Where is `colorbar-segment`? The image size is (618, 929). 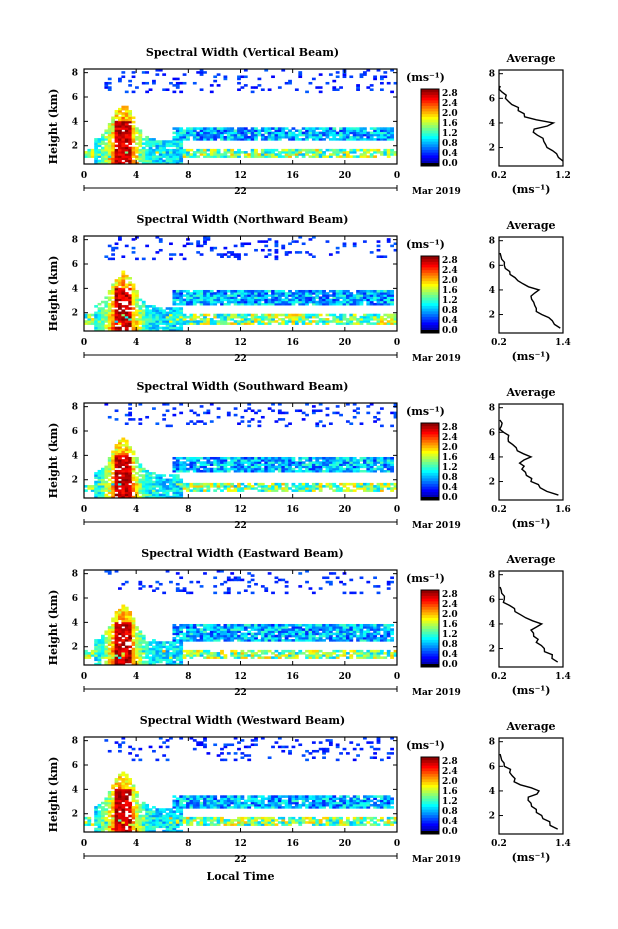
colorbar-segment is located at coordinates (430, 600).